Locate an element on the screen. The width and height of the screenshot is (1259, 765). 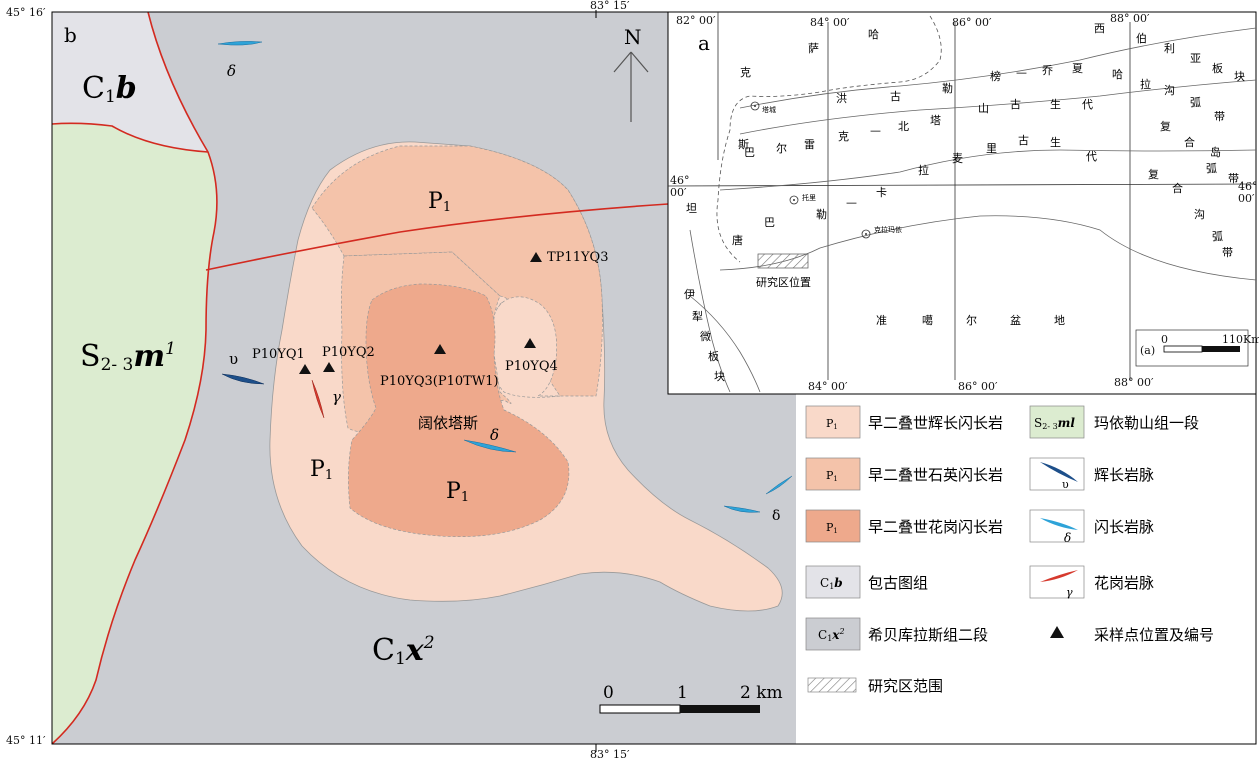
legend-label: 早二叠世石英闪长岩 is located at coordinates (935, 475).